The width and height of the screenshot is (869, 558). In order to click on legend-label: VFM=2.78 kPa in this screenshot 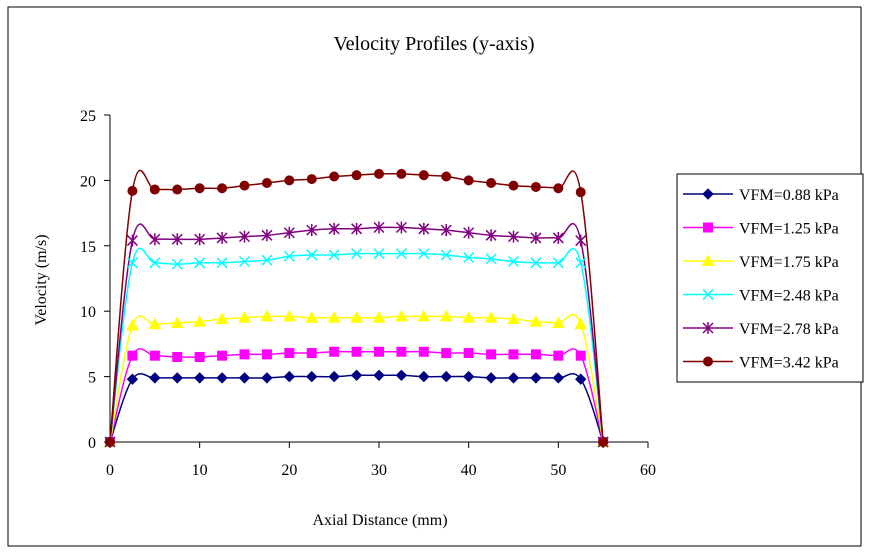, I will do `click(789, 329)`.